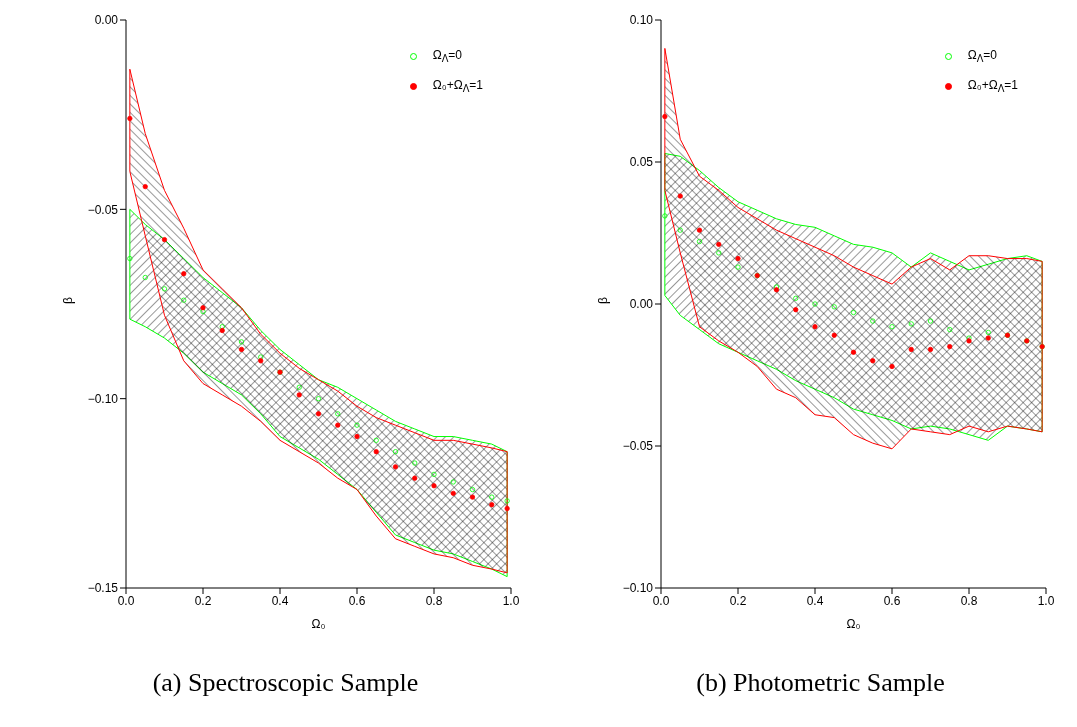 The image size is (1077, 727). I want to click on y-tick-label: 0.05, so click(641, 162).